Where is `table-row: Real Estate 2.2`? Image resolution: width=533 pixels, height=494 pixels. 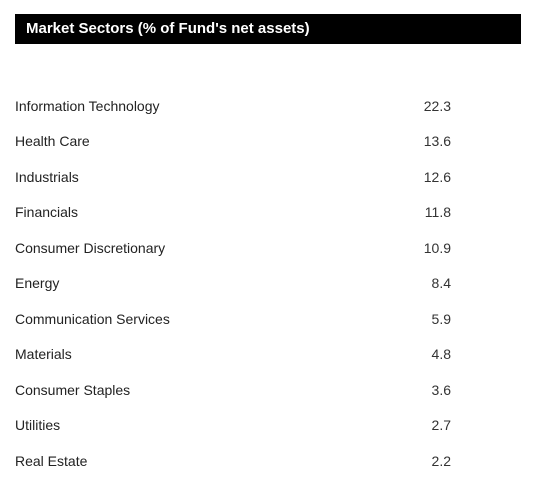 table-row: Real Estate 2.2 is located at coordinates (233, 461).